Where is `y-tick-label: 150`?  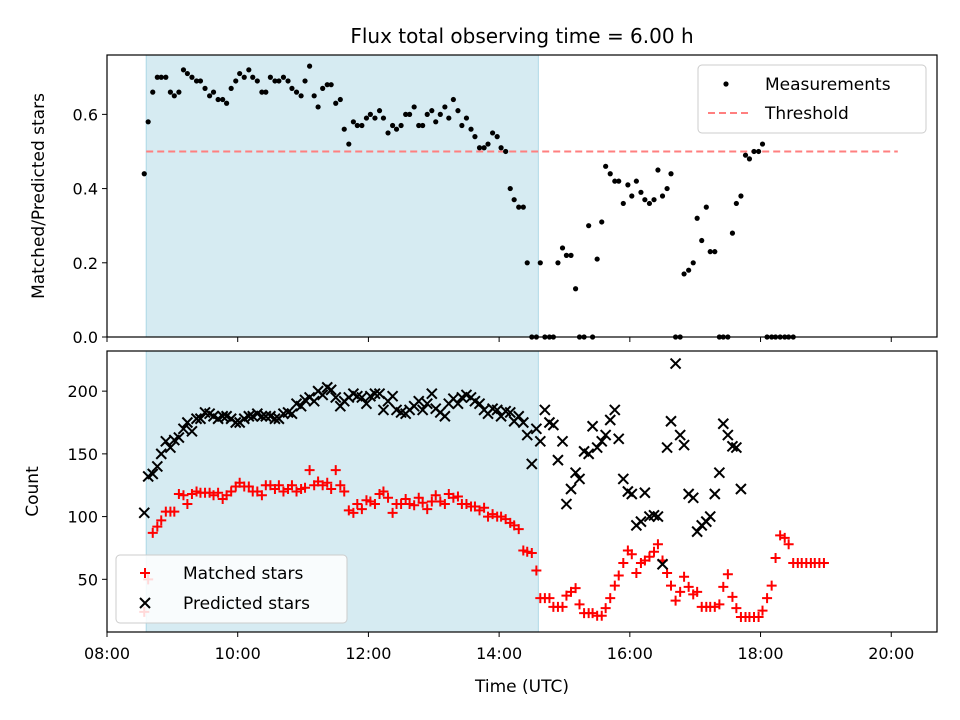 y-tick-label: 150 is located at coordinates (82, 454).